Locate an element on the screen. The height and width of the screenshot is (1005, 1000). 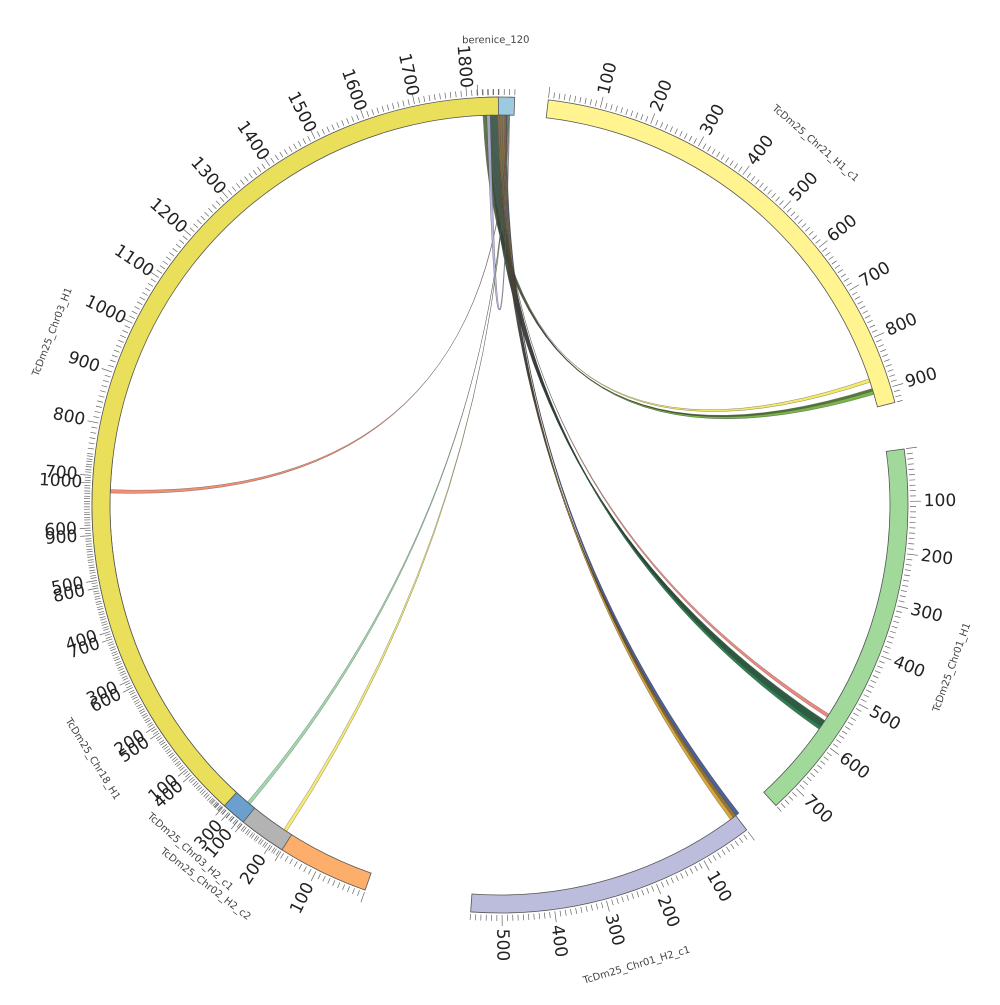
segment-label-tcdm25-chr18-h1: TcDm25_Chr18_H1 is located at coordinates (92, 759).